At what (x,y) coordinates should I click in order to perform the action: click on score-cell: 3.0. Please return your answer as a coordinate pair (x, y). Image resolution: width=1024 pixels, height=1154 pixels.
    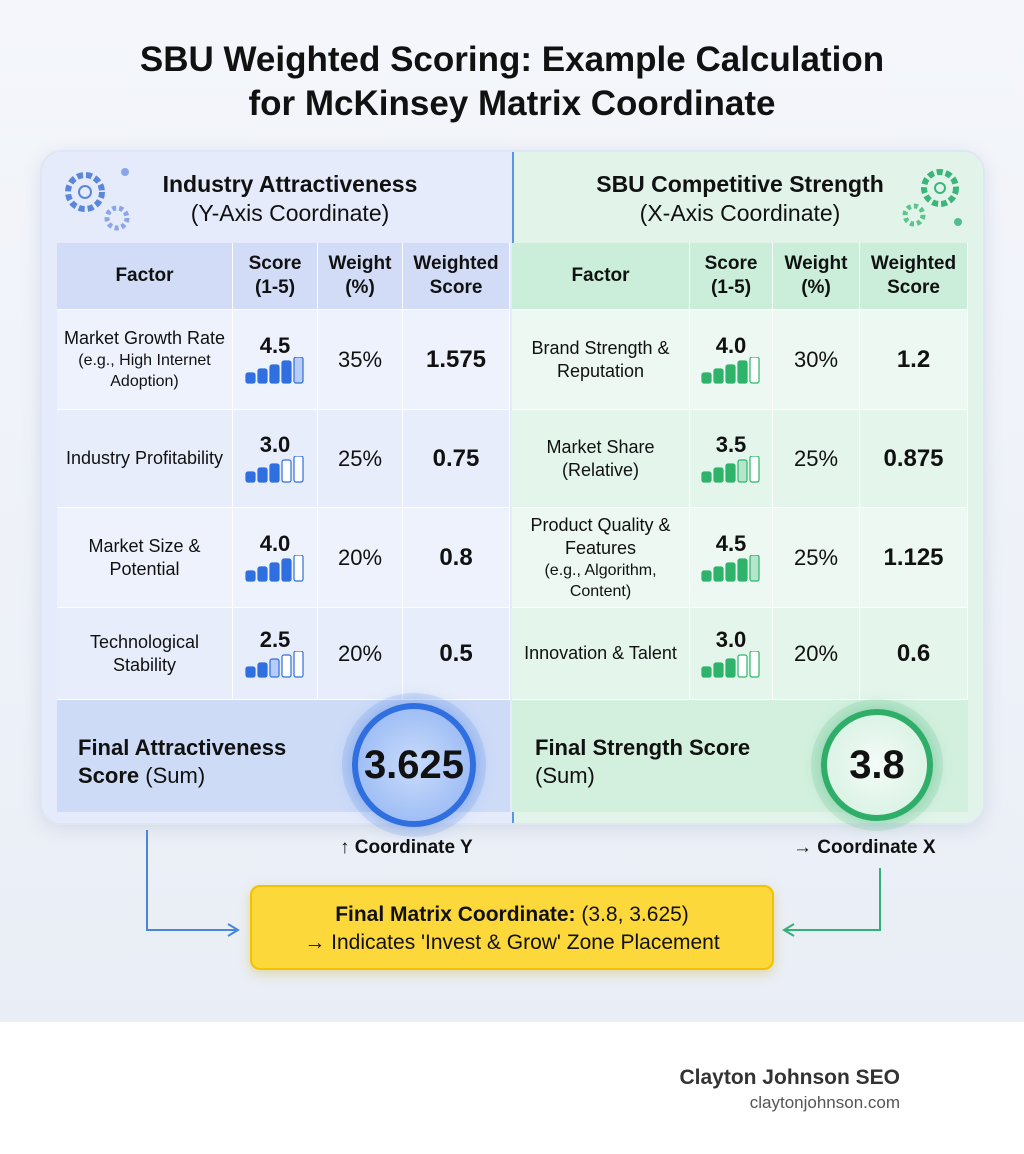
    Looking at the image, I should click on (275, 459).